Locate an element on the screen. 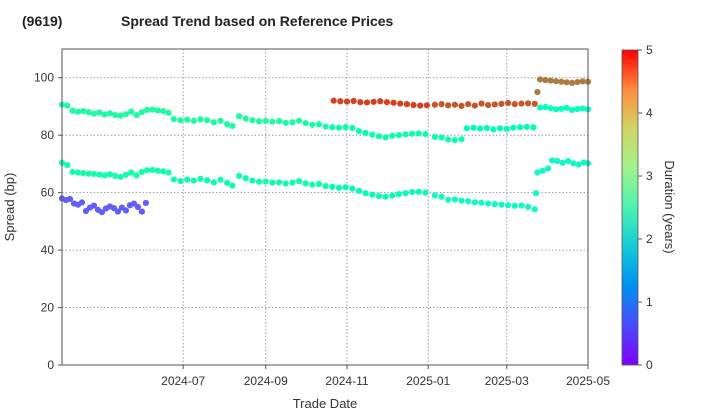  colorbar-tick-label: 0 is located at coordinates (649, 365).